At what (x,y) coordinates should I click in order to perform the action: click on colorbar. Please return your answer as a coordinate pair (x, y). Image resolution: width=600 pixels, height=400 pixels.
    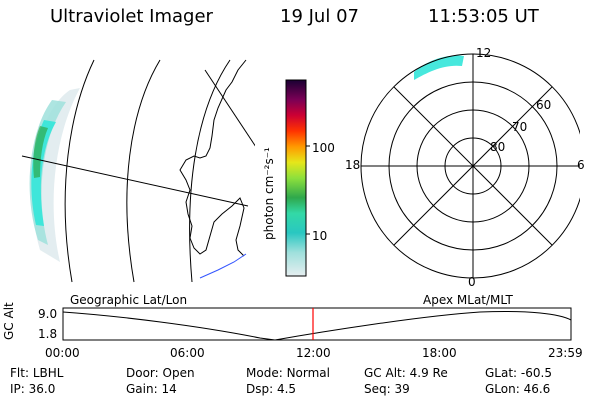
    Looking at the image, I should click on (297, 178).